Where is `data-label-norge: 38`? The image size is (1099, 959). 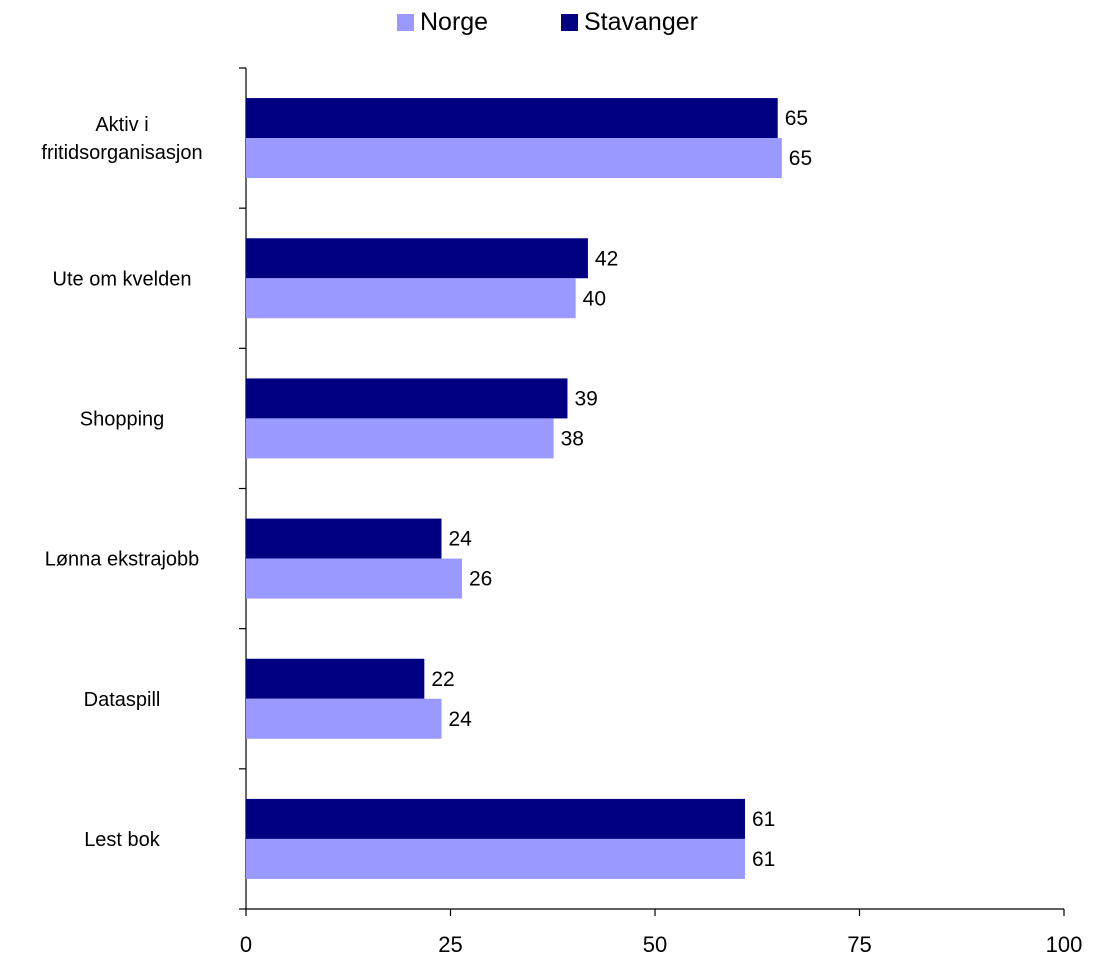 data-label-norge: 38 is located at coordinates (572, 438).